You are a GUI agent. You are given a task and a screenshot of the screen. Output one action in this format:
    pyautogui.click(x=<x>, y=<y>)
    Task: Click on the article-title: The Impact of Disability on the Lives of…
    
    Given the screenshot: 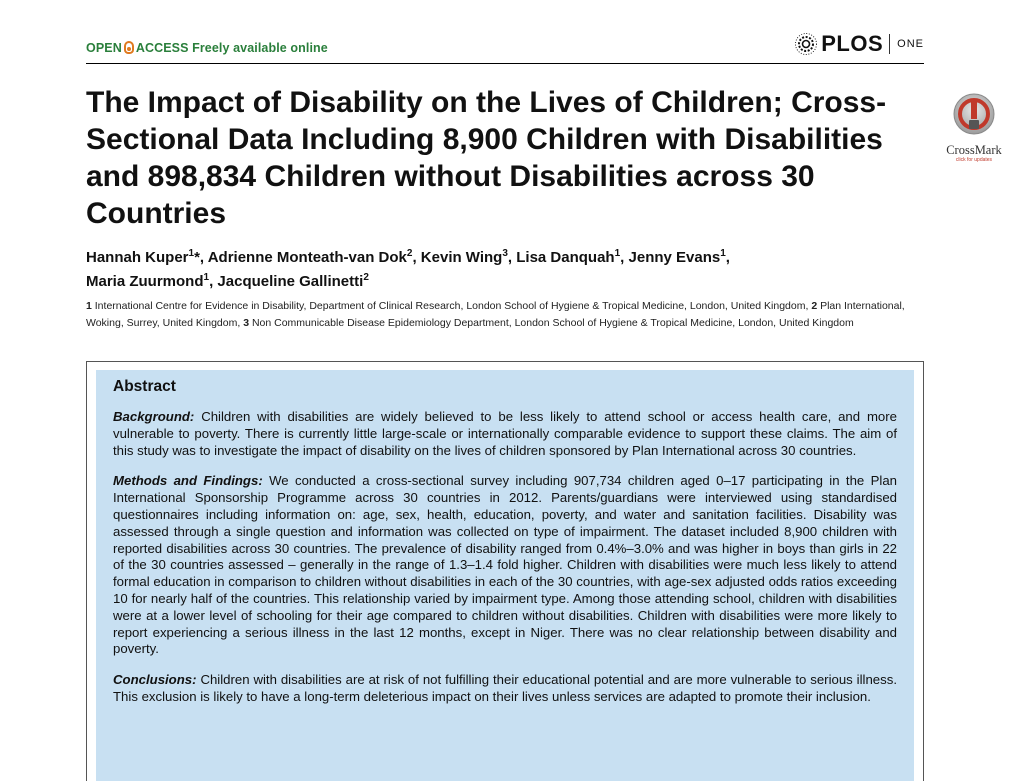 What is the action you would take?
    pyautogui.click(x=486, y=158)
    